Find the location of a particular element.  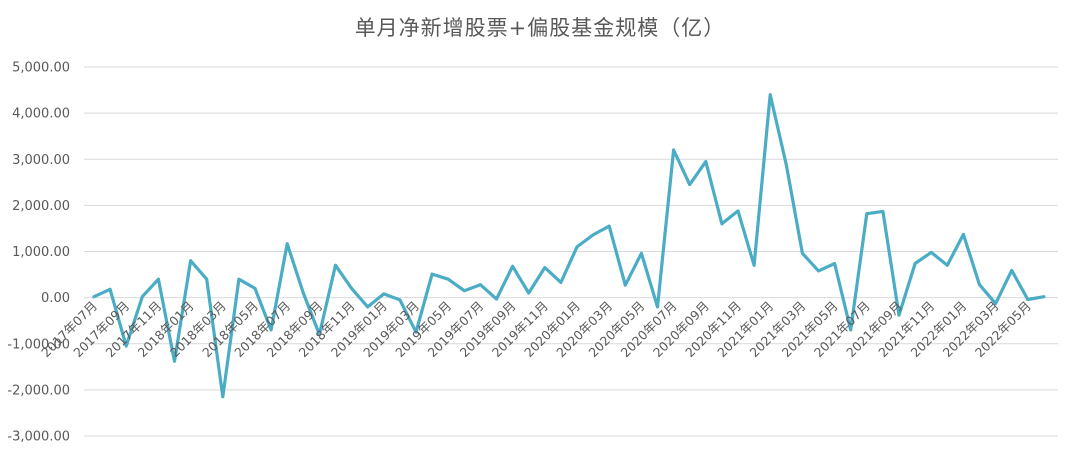

y-tick-label: 0.00 is located at coordinates (55, 298).